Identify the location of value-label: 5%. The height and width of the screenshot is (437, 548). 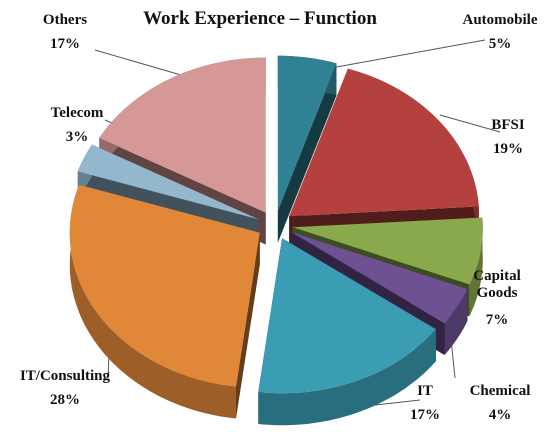
(500, 44).